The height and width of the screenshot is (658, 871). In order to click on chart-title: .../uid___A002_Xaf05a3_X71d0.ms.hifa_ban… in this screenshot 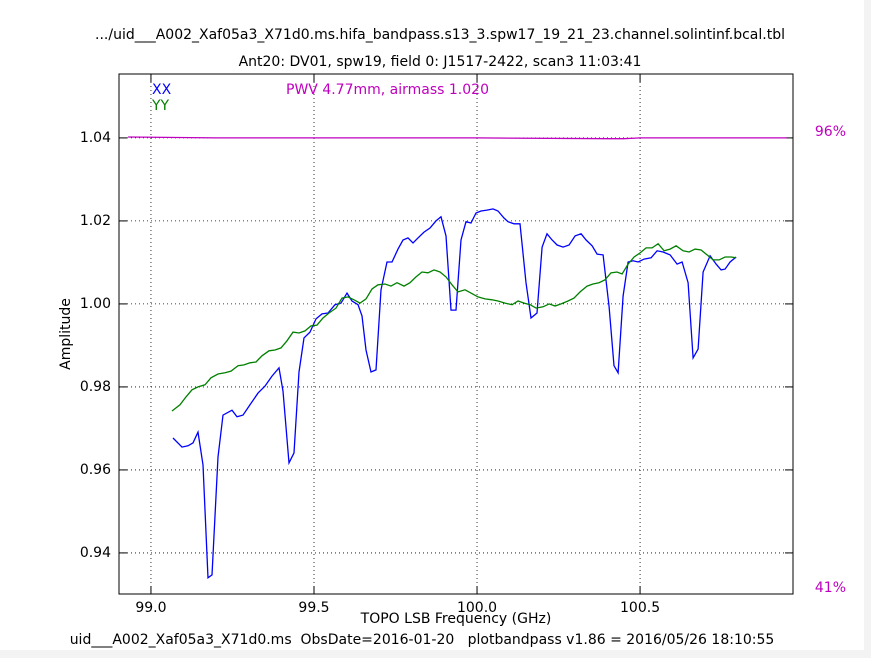, I will do `click(440, 35)`.